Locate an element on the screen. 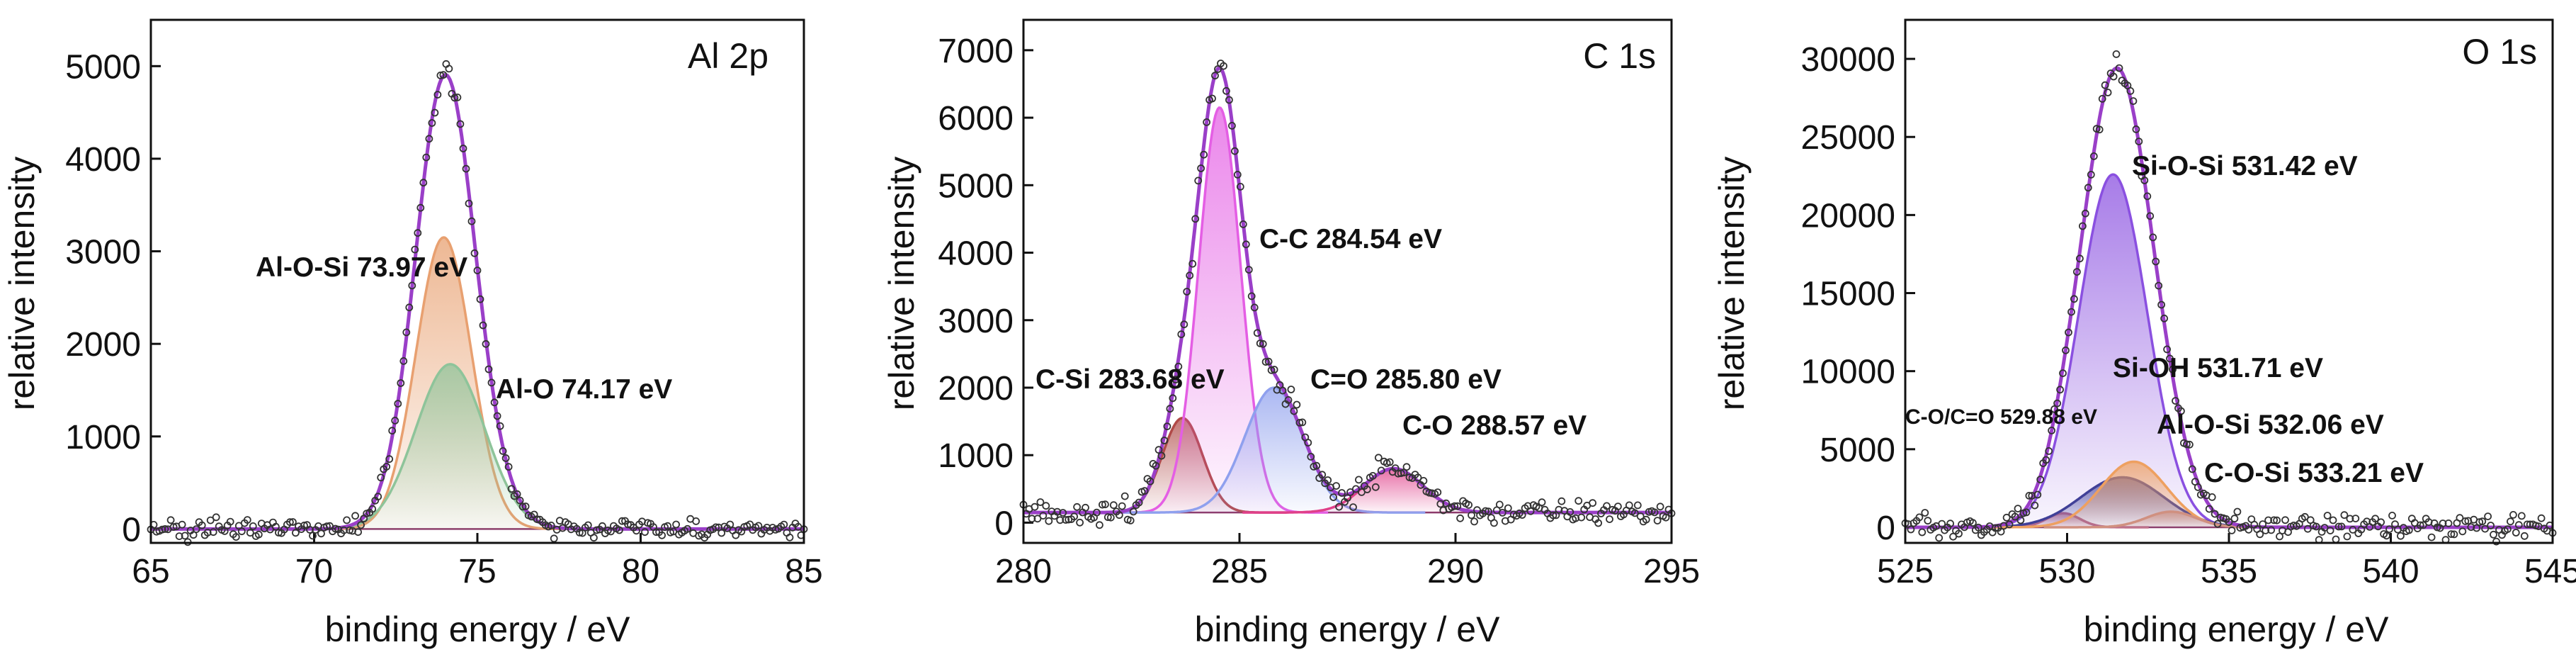  y-tick-label: 15000 is located at coordinates (1848, 294).